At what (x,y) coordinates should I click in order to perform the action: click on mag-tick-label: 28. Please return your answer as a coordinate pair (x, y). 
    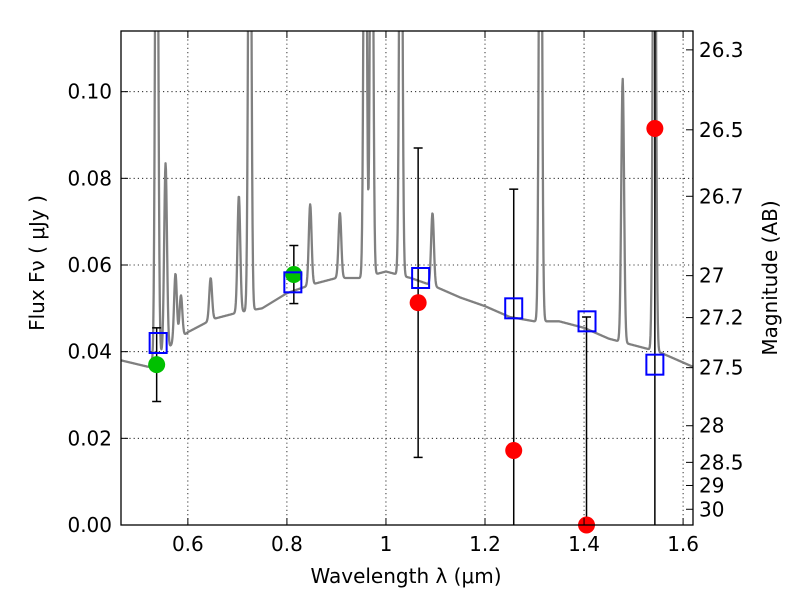
    Looking at the image, I should click on (711, 426).